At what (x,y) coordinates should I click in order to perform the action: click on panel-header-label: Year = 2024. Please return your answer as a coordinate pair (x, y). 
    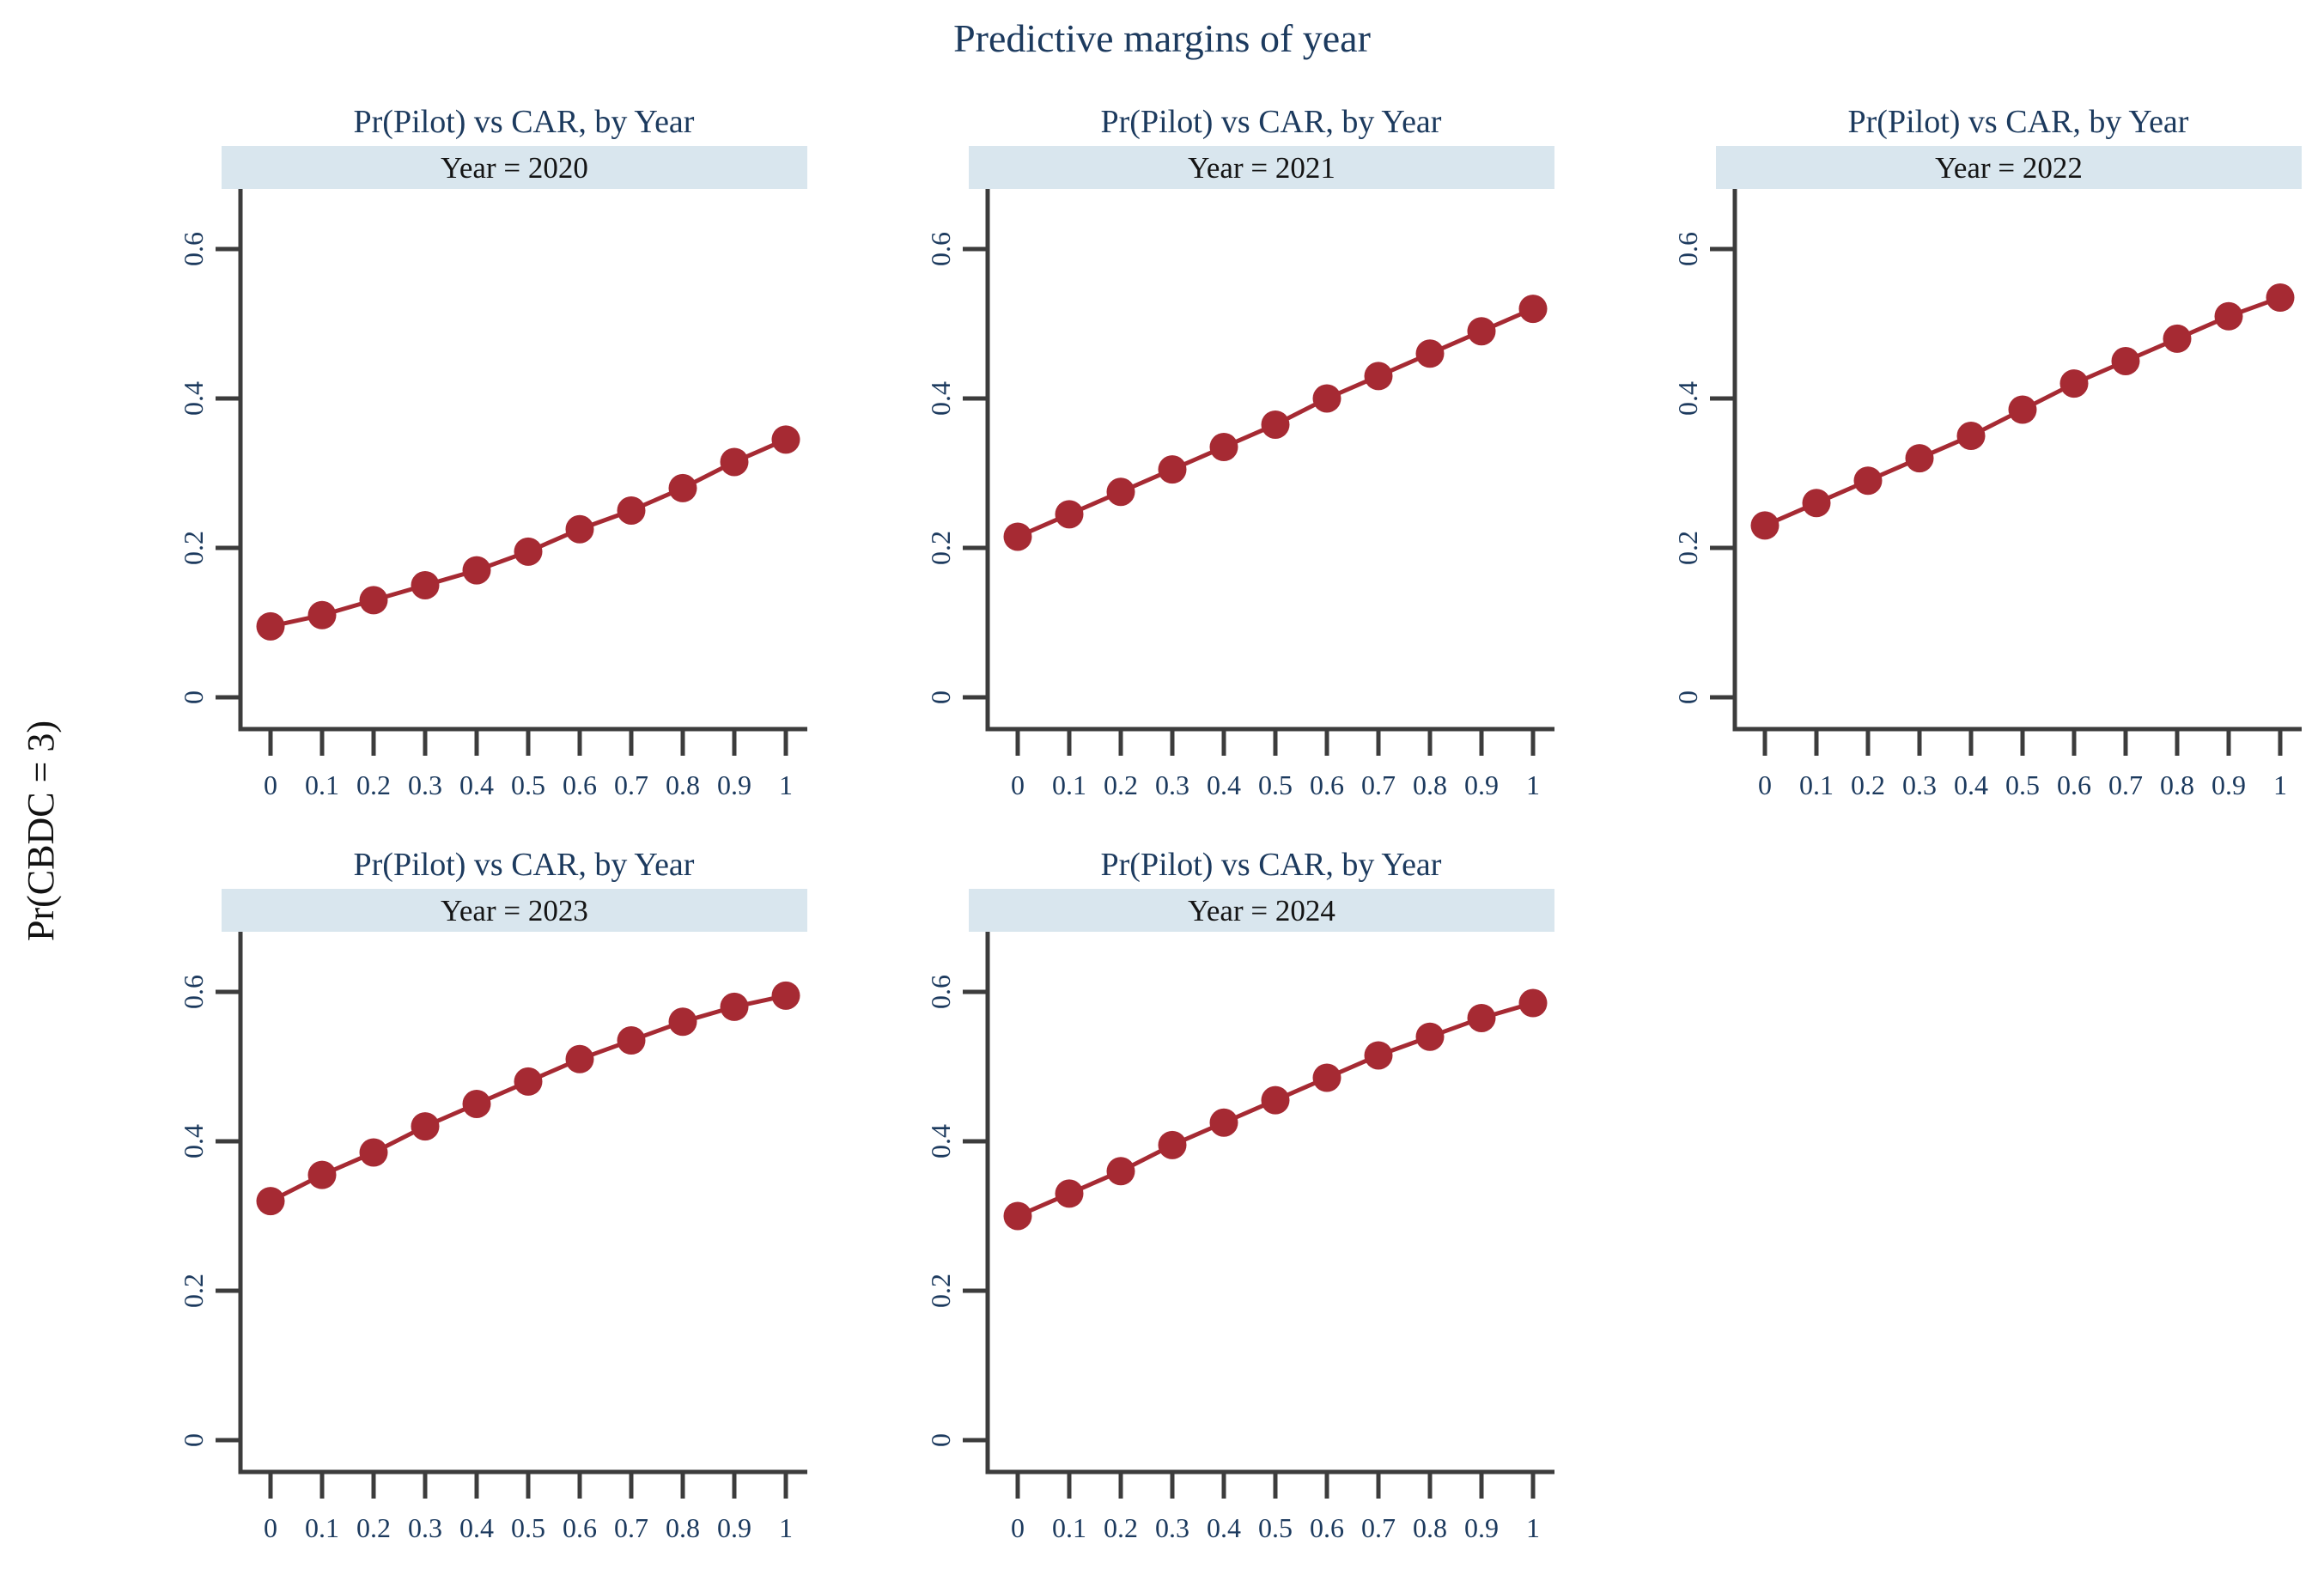
    Looking at the image, I should click on (1262, 910).